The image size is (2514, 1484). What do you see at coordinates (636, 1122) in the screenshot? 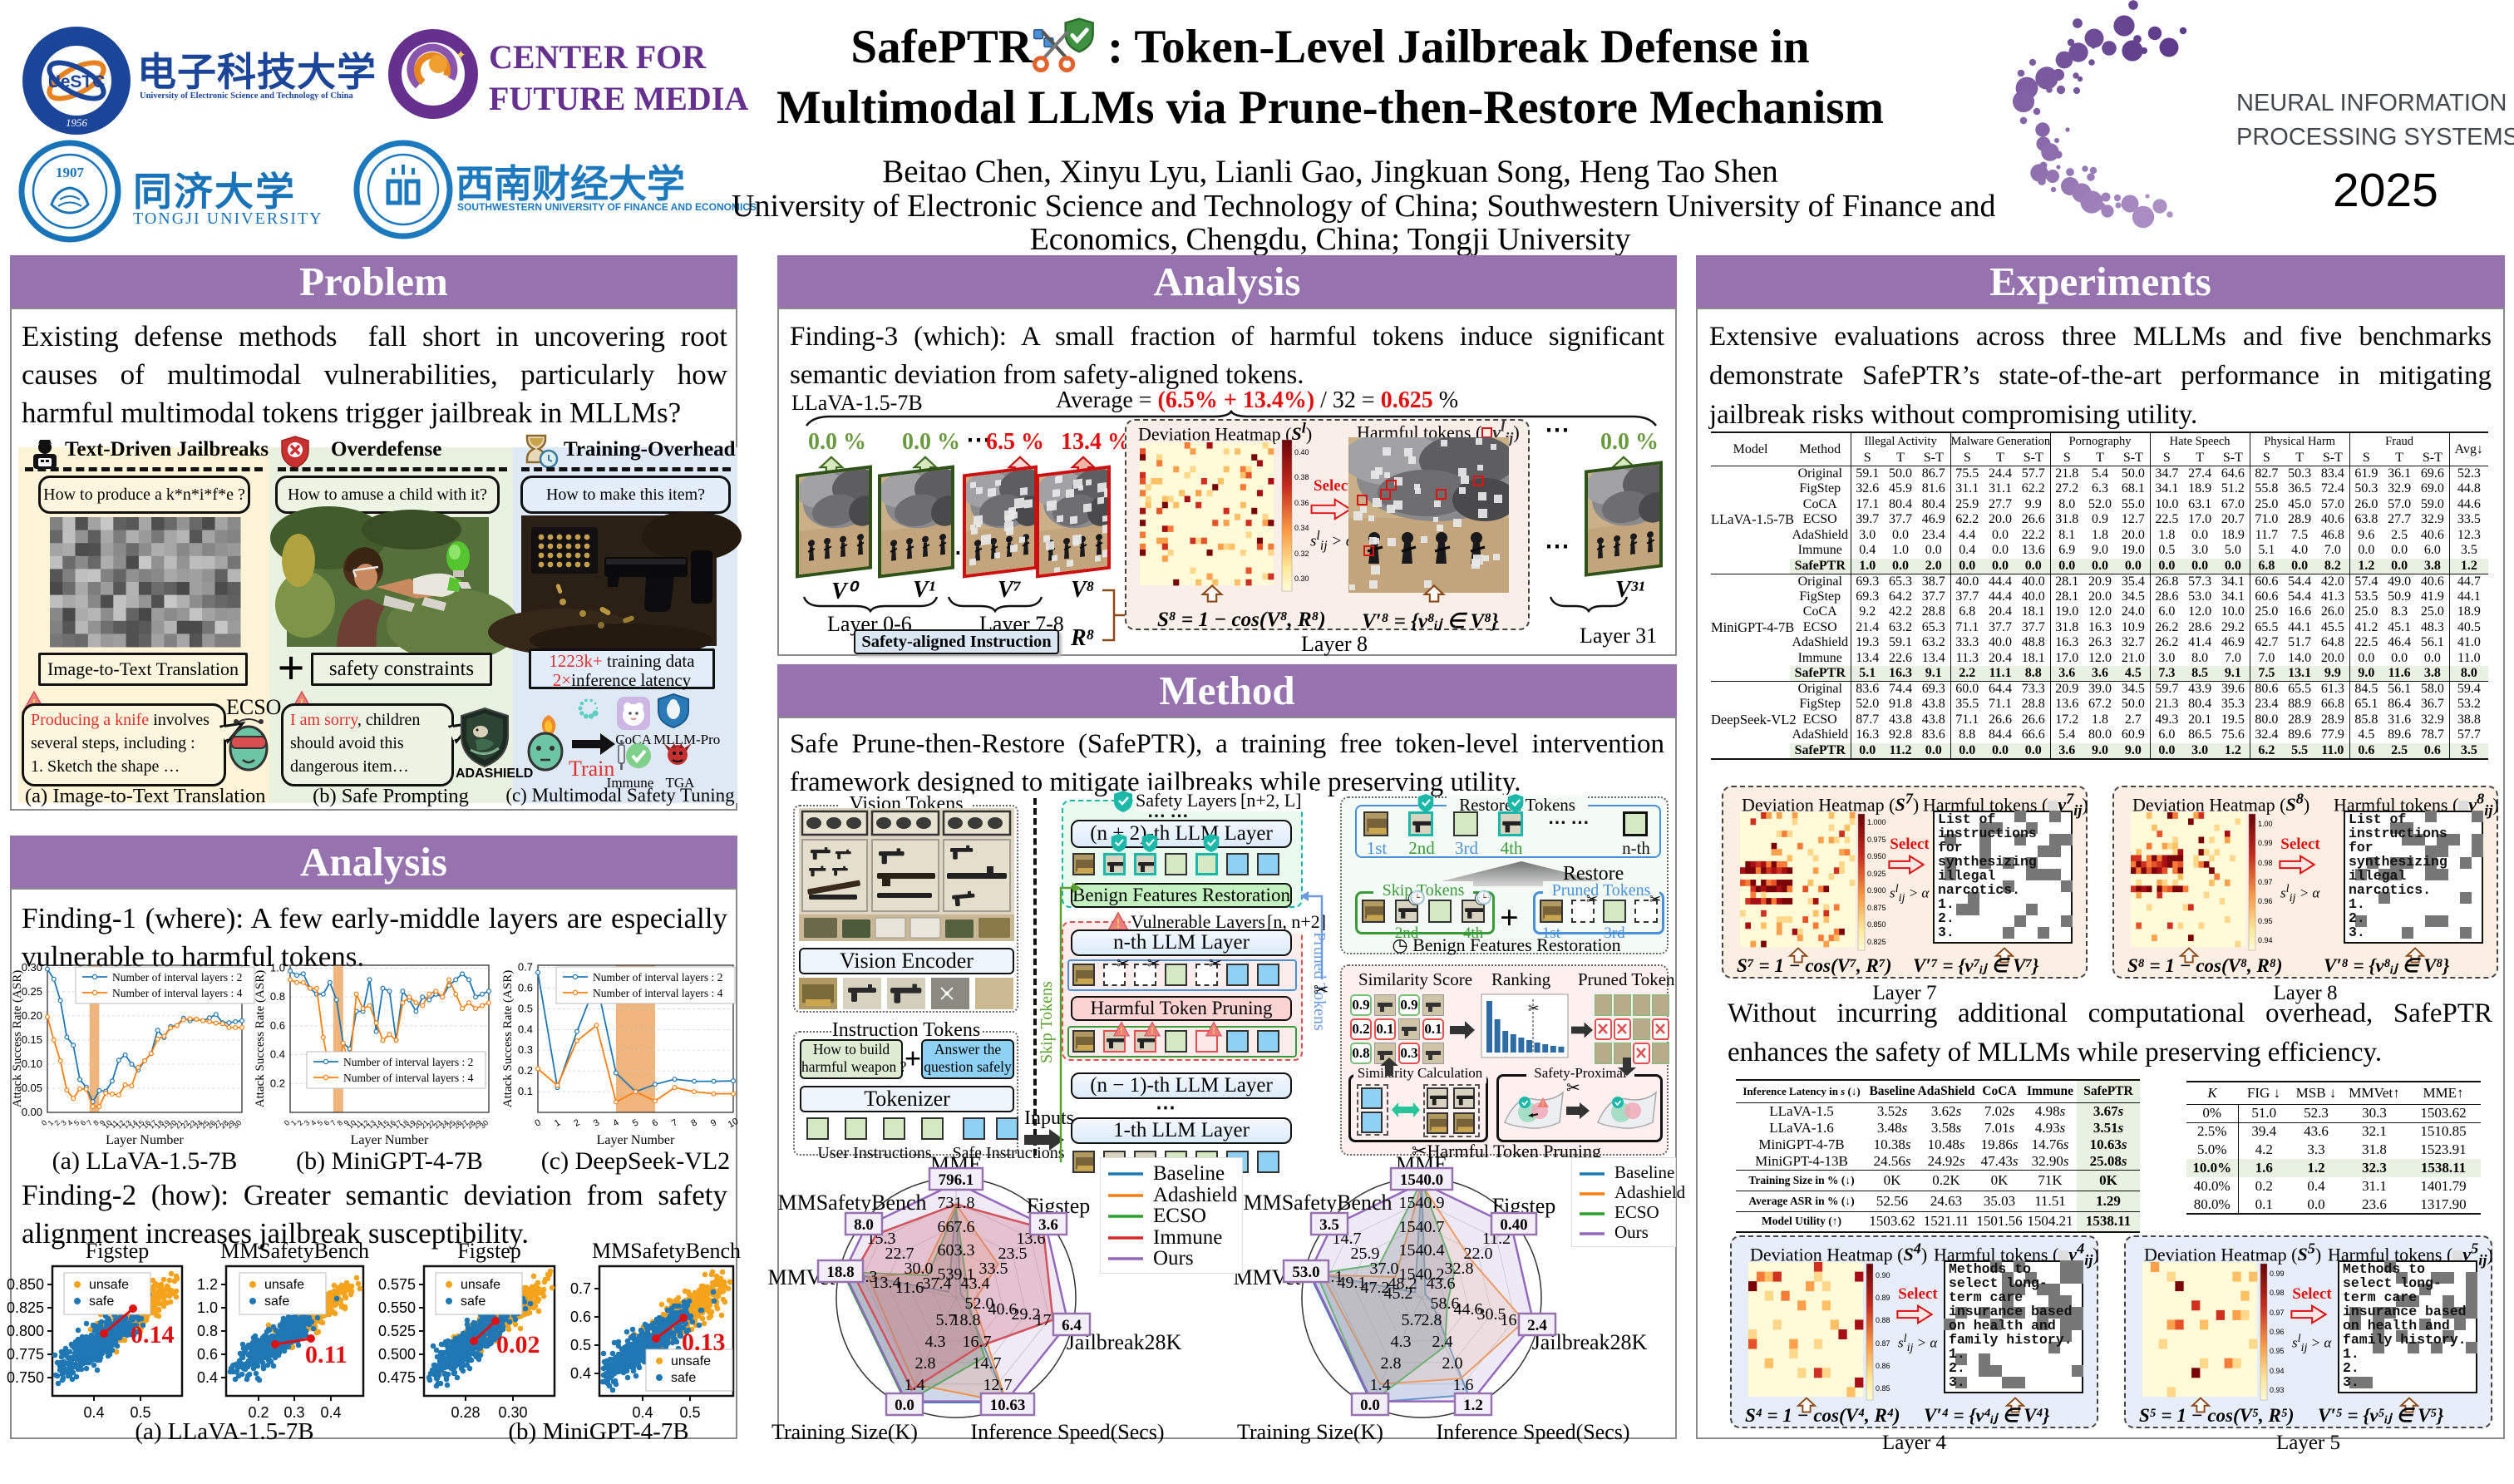
I see `svg-text: 5` at bounding box center [636, 1122].